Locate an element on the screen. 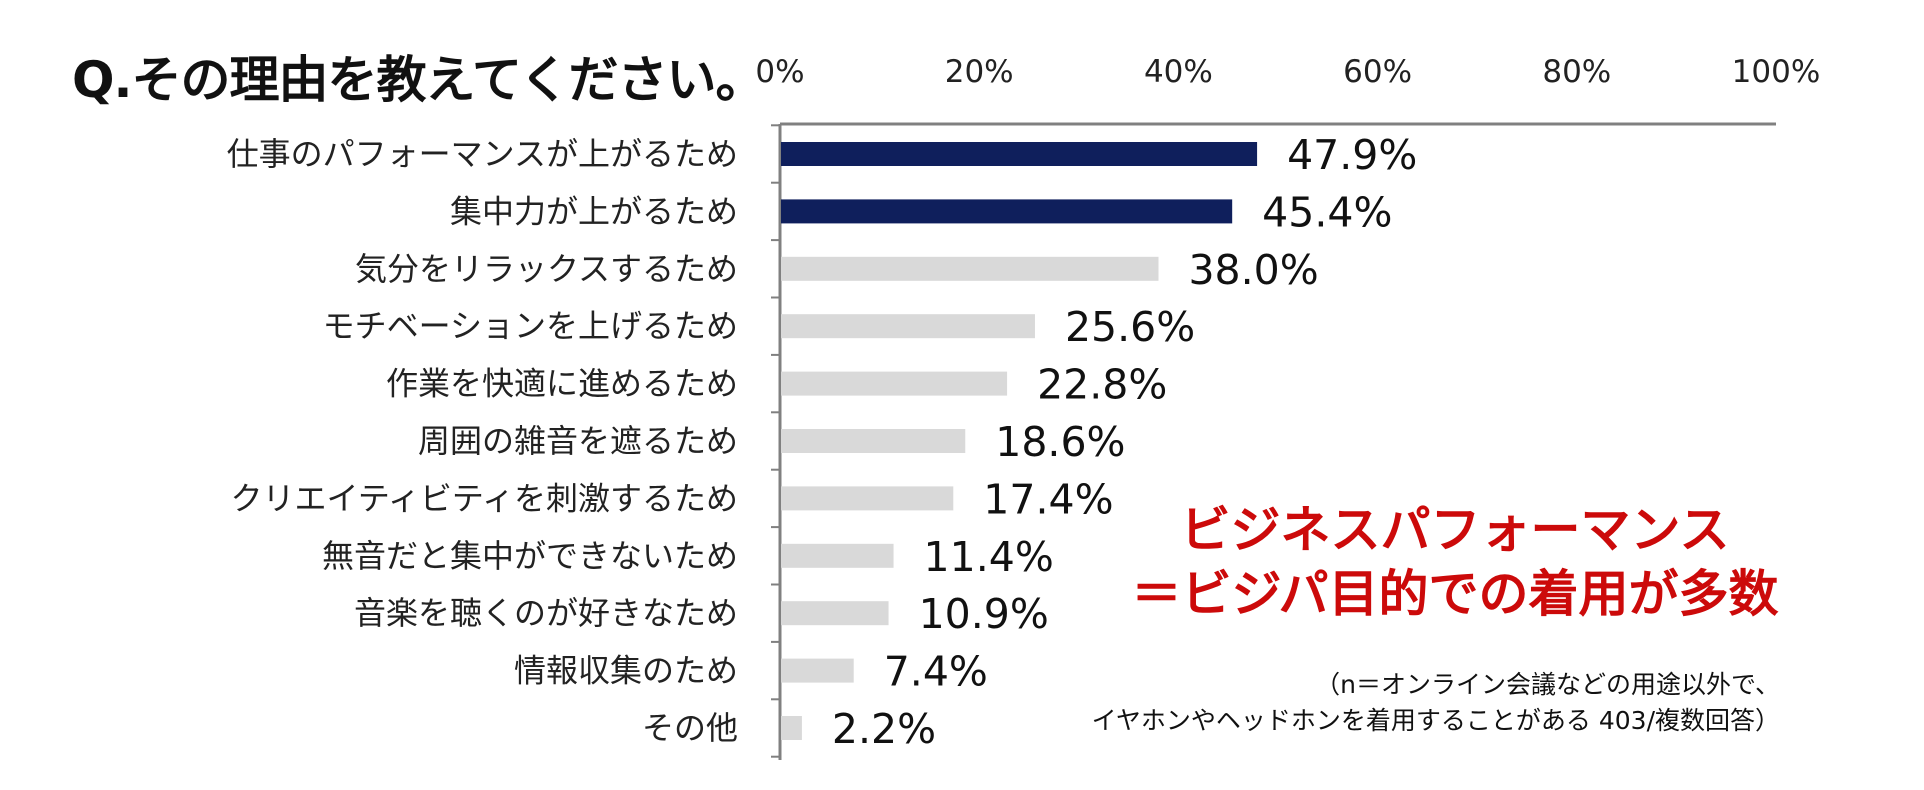 This screenshot has height=790, width=1924. value-label: 38.0% is located at coordinates (1253, 270).